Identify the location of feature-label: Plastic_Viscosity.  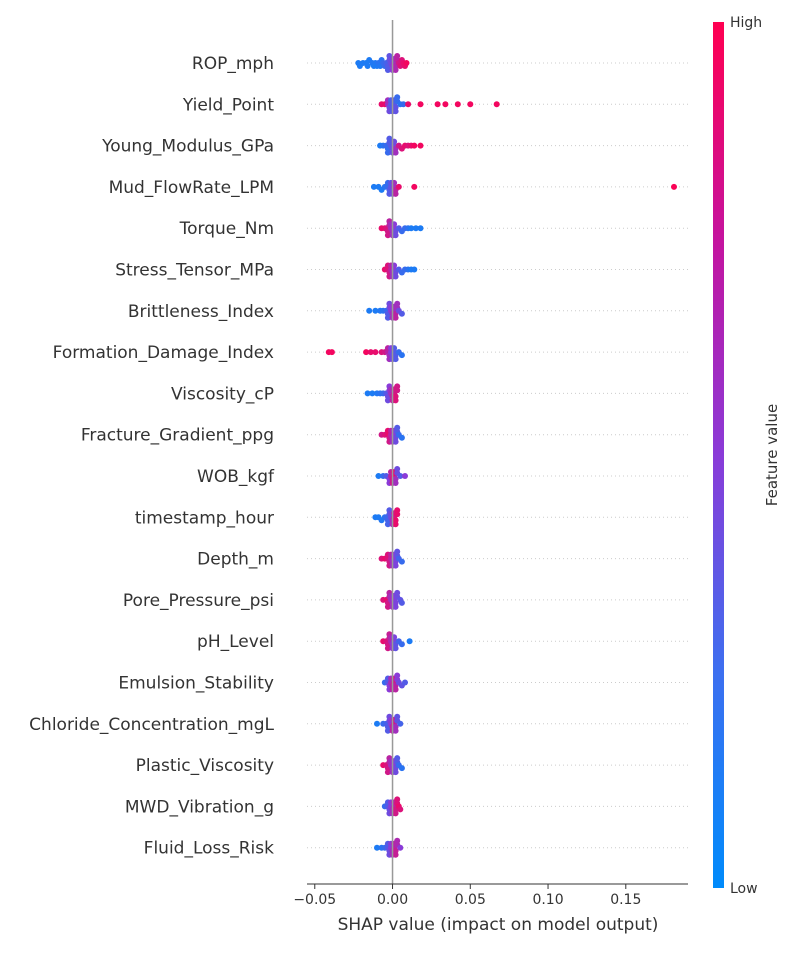
(205, 766).